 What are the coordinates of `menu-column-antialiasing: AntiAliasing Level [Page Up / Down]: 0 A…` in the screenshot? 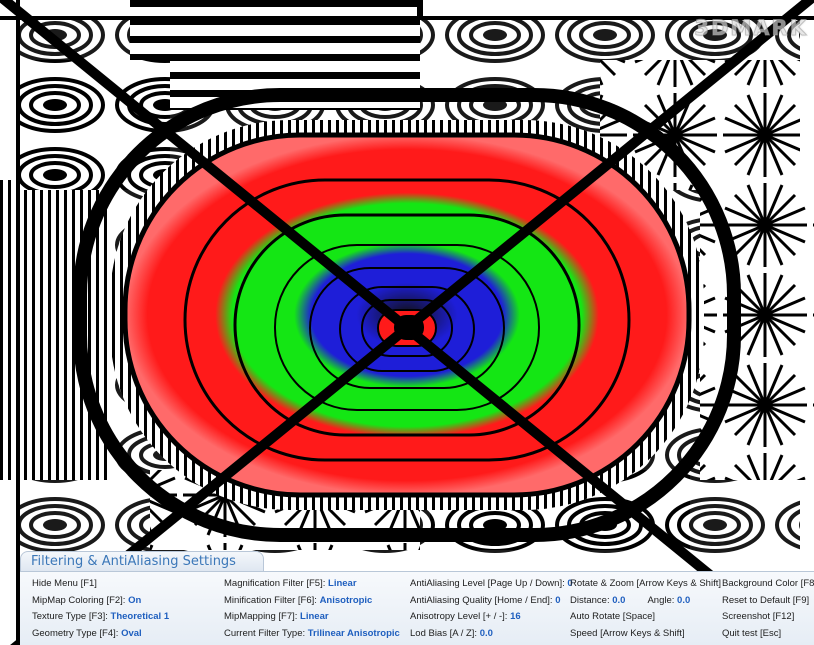 It's located at (491, 609).